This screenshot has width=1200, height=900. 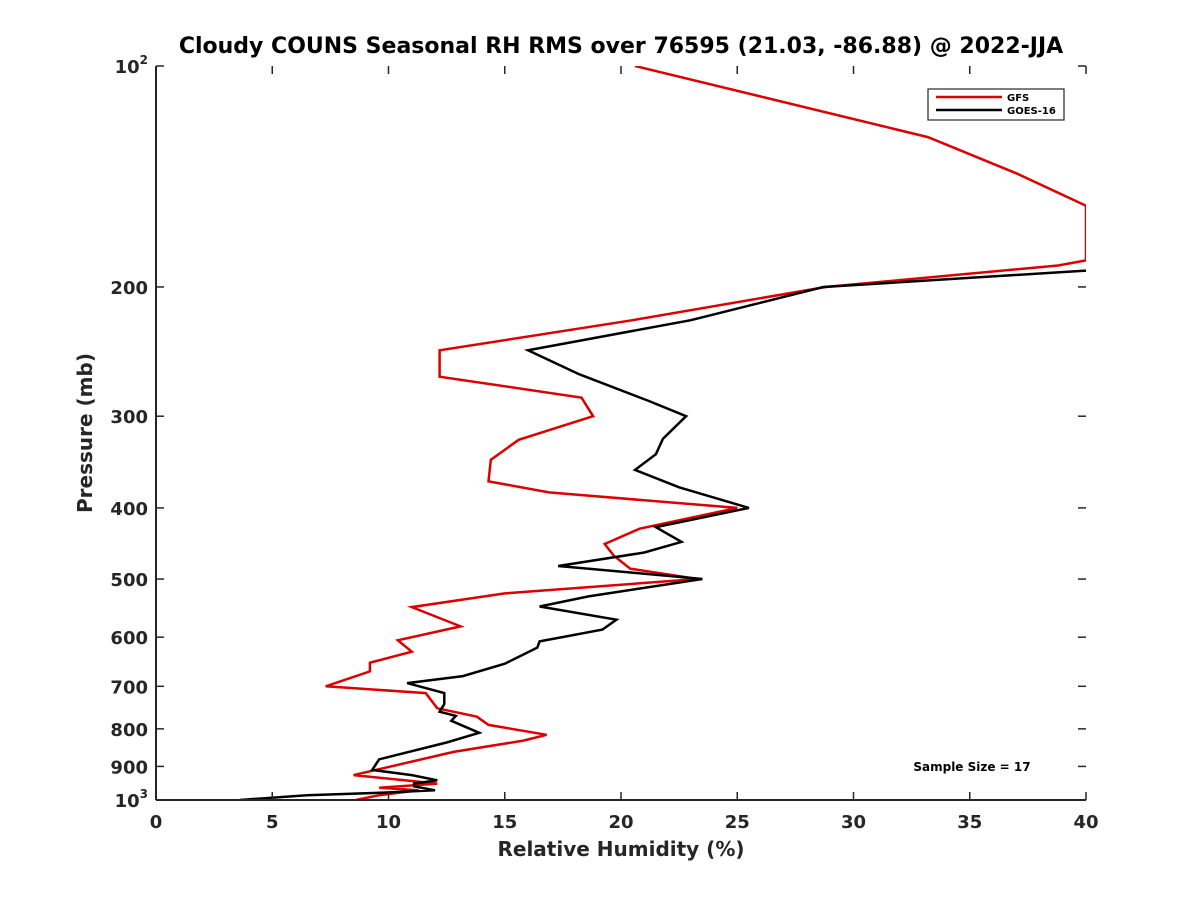 What do you see at coordinates (969, 822) in the screenshot?
I see `x-tick-label: 35` at bounding box center [969, 822].